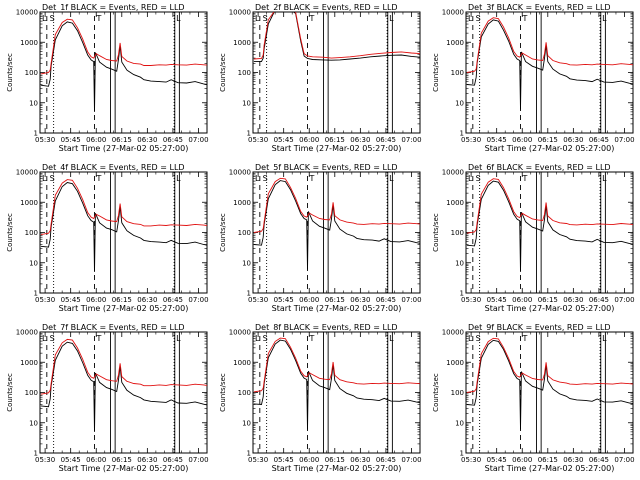 Image resolution: width=640 pixels, height=480 pixels. I want to click on panel-title: Det_1f BLACK = Events, RED = LLD, so click(113, 7).